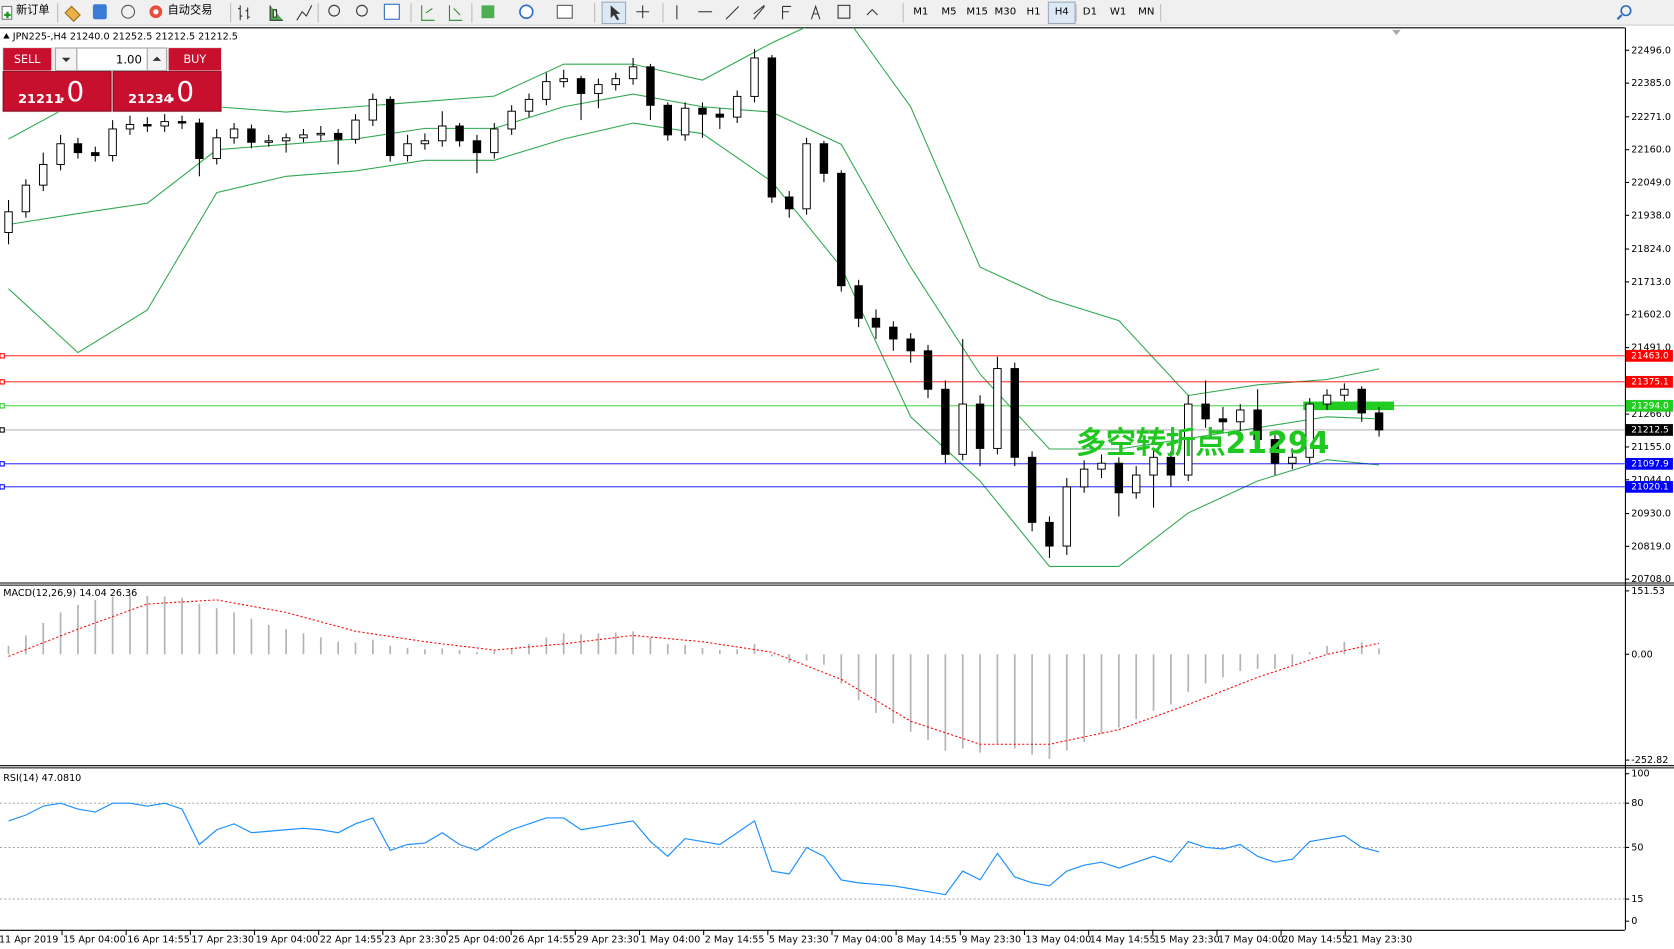 This screenshot has width=1674, height=949. I want to click on time-tick-label: 16 Apr 14:55, so click(158, 939).